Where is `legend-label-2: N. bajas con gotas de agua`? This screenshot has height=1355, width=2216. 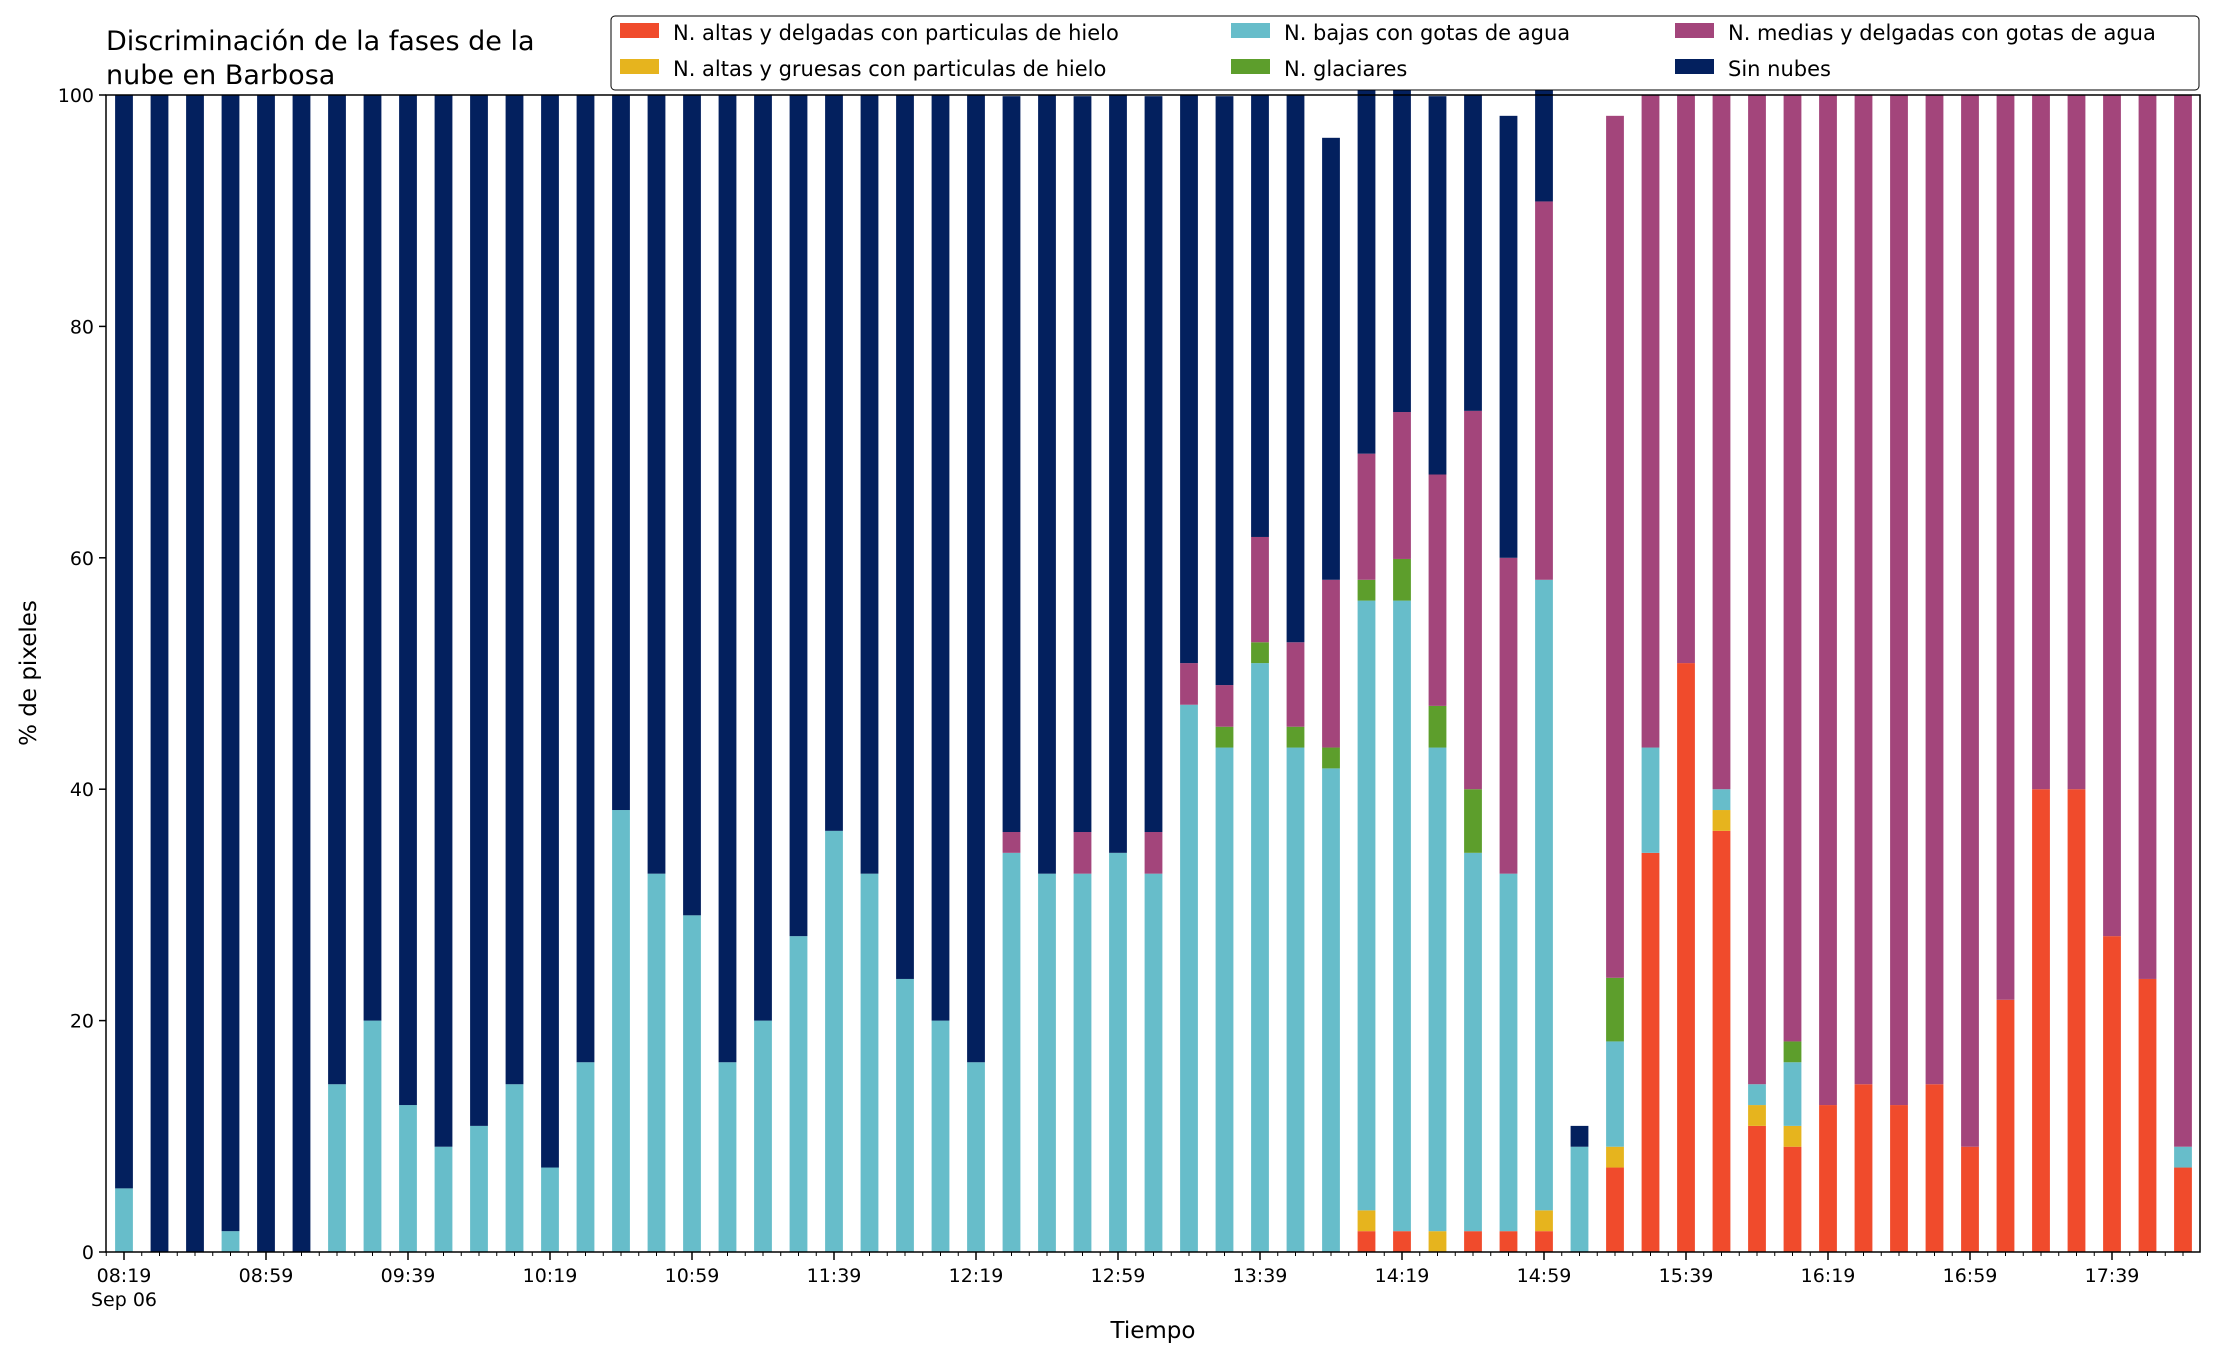
legend-label-2: N. bajas con gotas de agua is located at coordinates (1427, 33).